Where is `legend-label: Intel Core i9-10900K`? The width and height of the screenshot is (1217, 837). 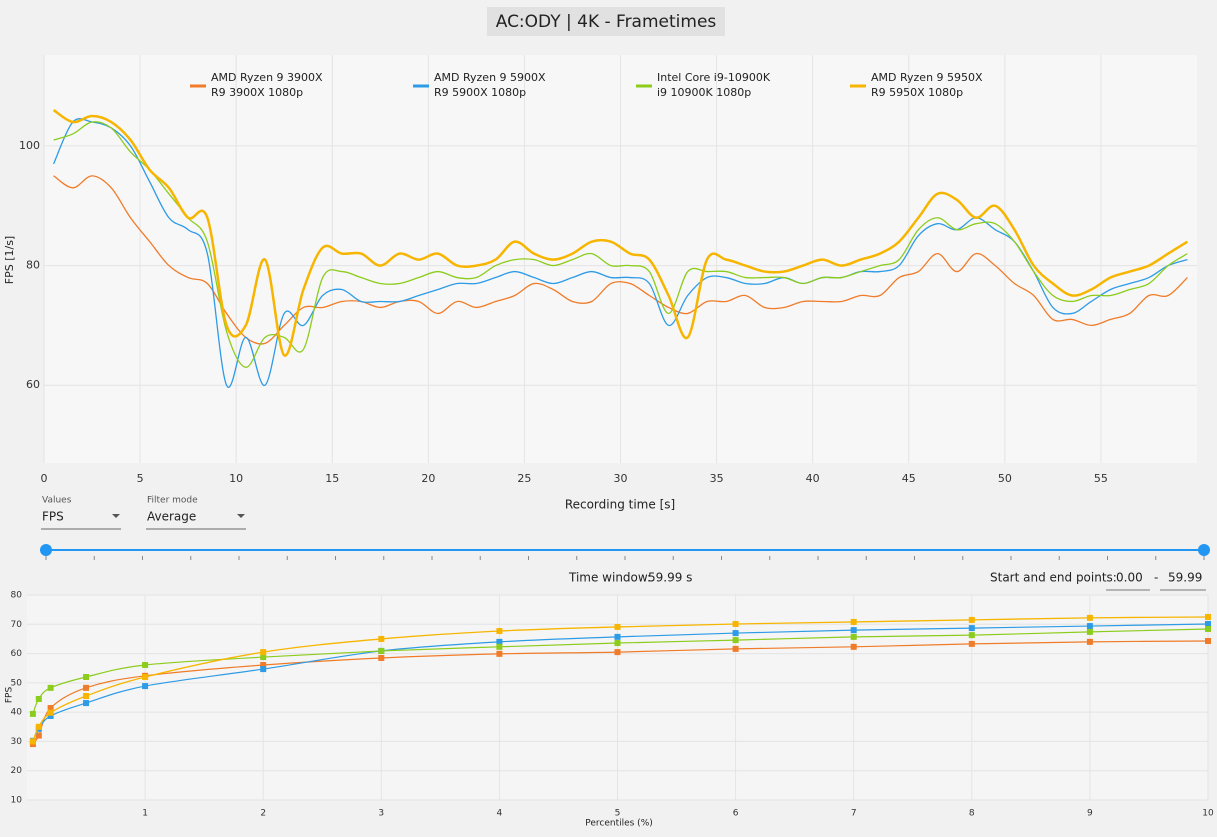
legend-label: Intel Core i9-10900K is located at coordinates (714, 77).